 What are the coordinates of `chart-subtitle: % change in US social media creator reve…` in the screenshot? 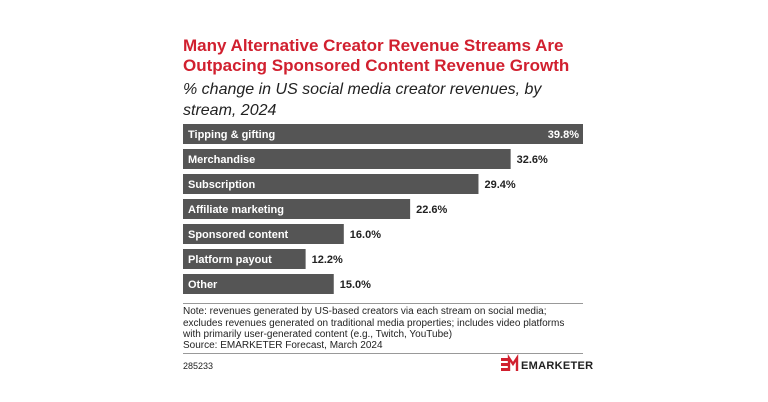 It's located at (362, 100).